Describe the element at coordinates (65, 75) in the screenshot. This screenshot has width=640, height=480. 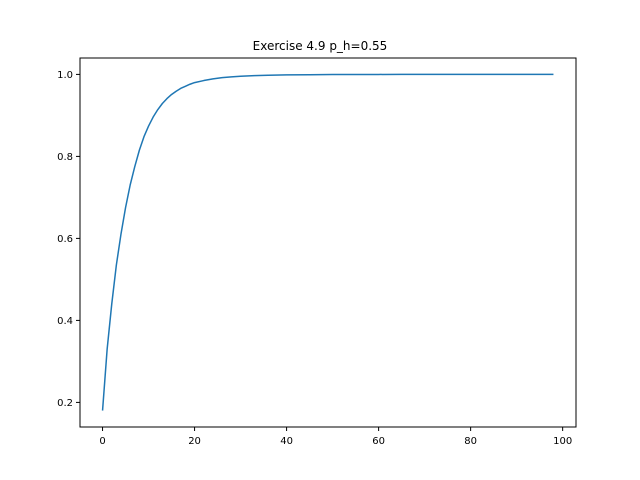
I see `y-tick-label: 1.0` at that location.